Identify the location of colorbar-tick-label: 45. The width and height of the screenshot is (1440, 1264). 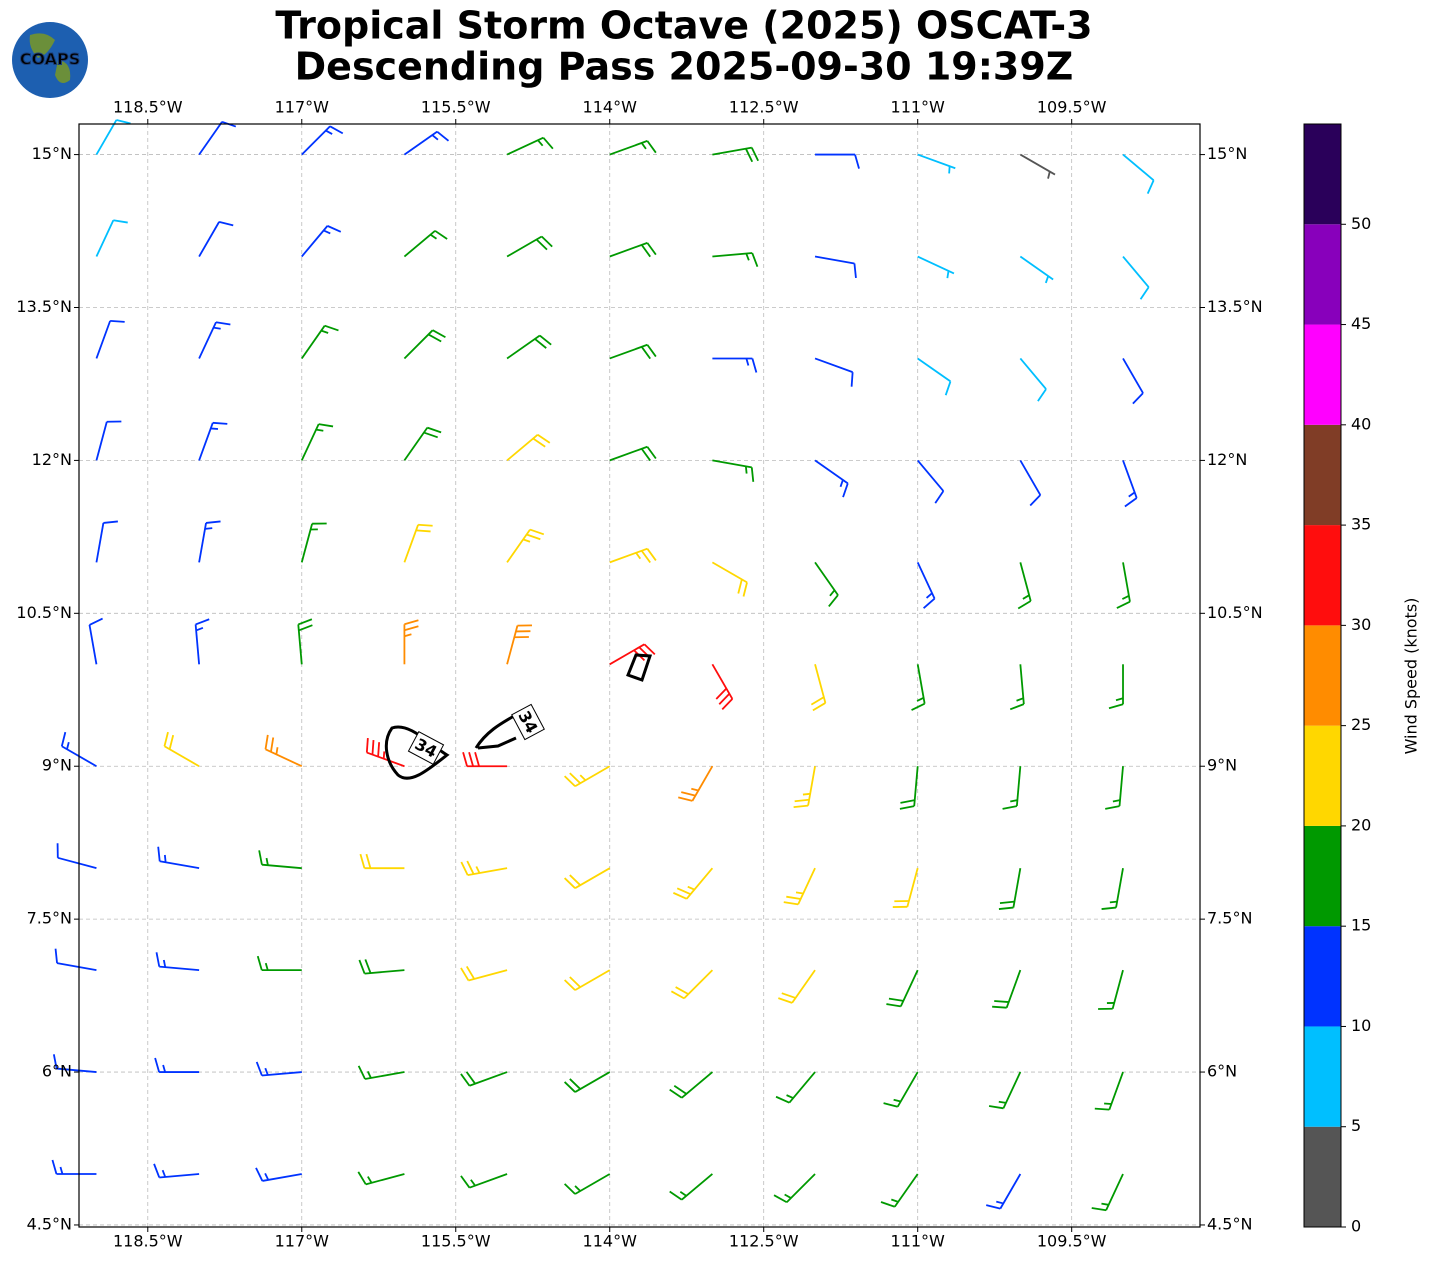
(1361, 323).